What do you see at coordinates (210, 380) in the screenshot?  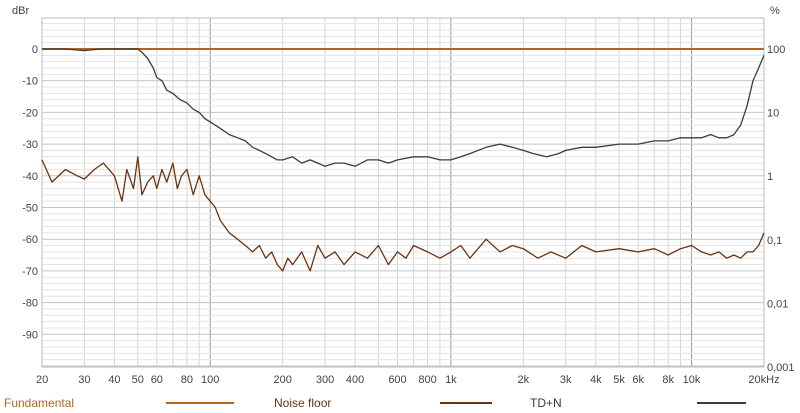 I see `x-tick-label: 100` at bounding box center [210, 380].